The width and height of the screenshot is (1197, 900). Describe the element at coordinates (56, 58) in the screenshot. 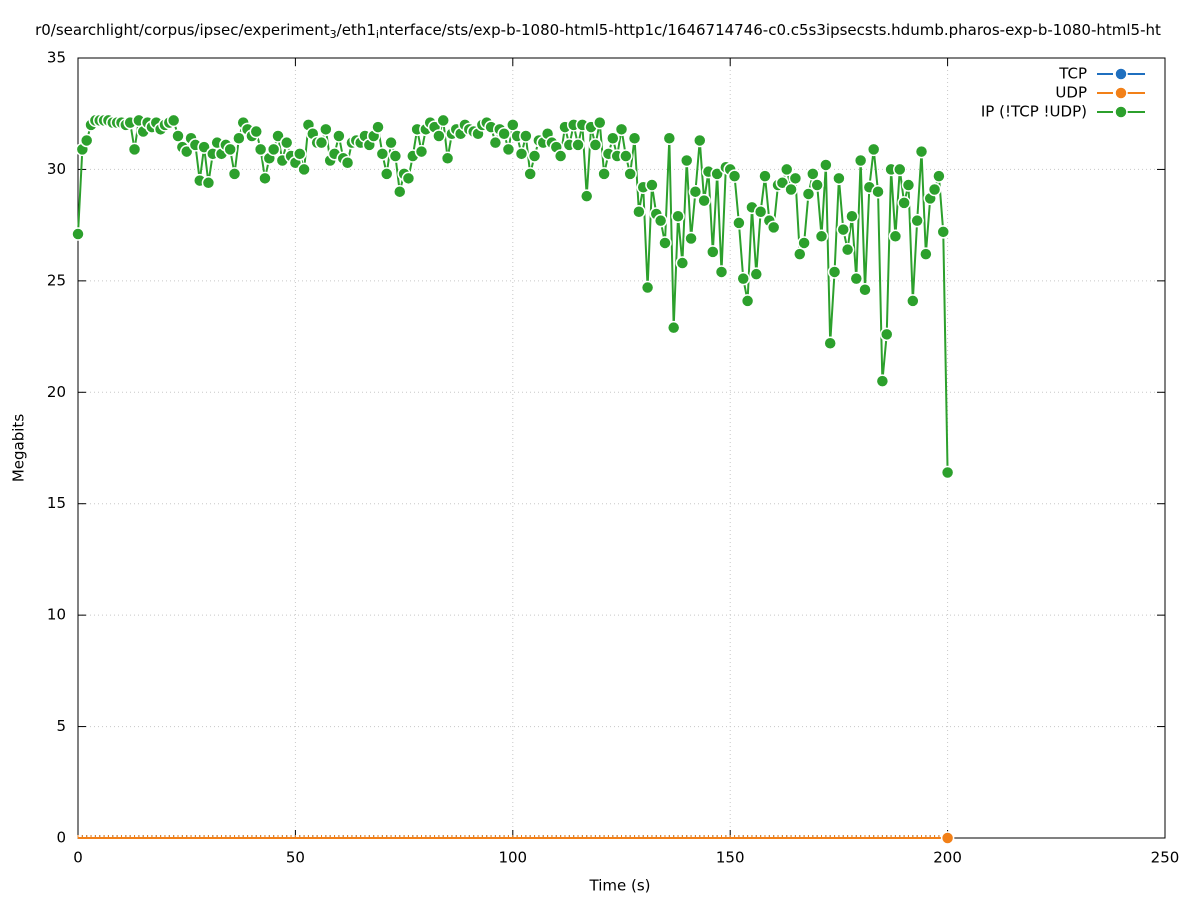

I see `y-tick-label: 35` at that location.